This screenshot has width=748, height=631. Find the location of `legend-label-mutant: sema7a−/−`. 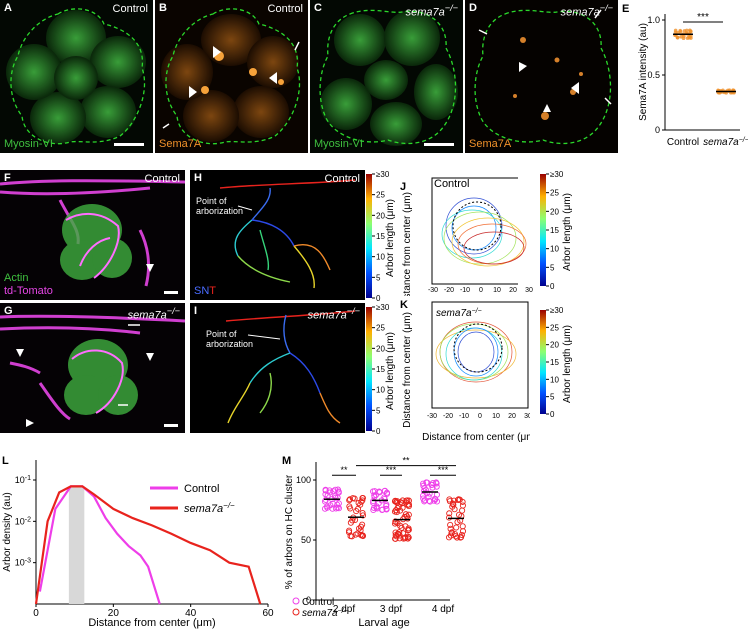

legend-label-mutant: sema7a−/− is located at coordinates (209, 508).